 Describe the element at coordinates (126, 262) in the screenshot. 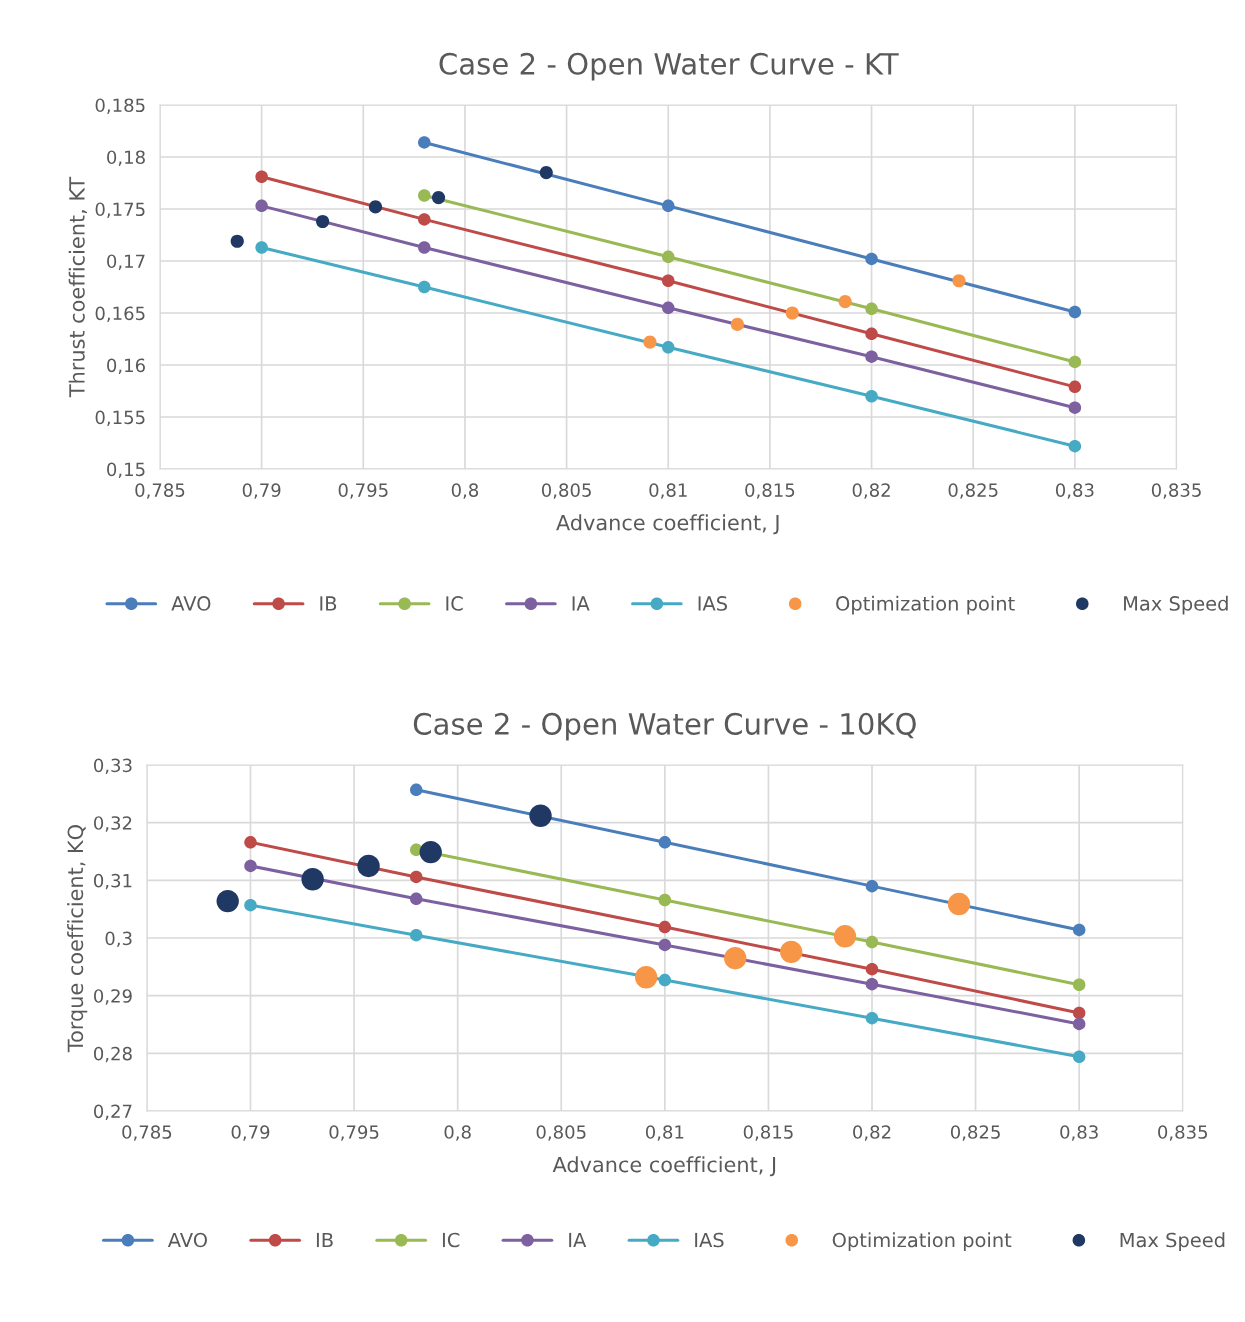

I see `y-tick-label: 0,17` at that location.